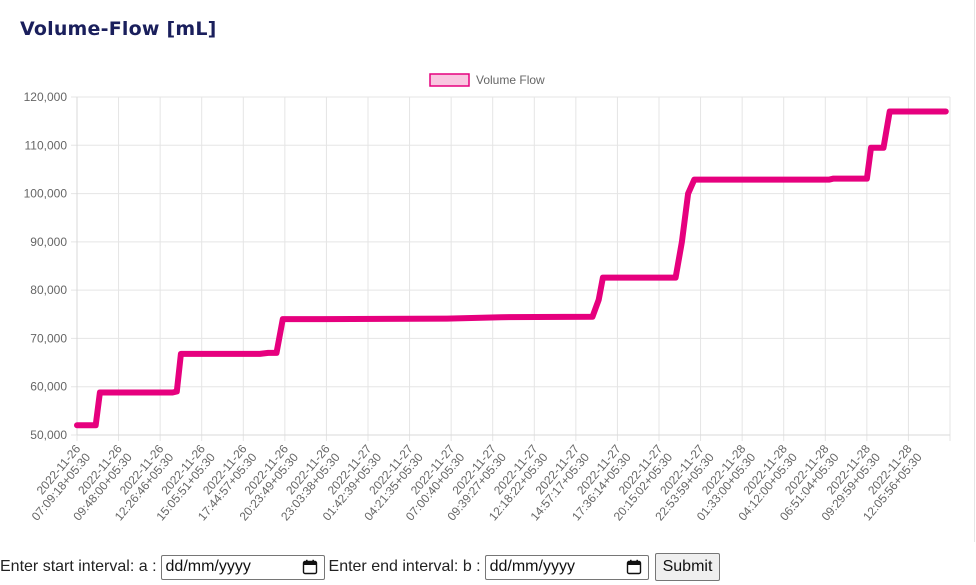  Describe the element at coordinates (449, 80) in the screenshot. I see `legend-swatch` at that location.